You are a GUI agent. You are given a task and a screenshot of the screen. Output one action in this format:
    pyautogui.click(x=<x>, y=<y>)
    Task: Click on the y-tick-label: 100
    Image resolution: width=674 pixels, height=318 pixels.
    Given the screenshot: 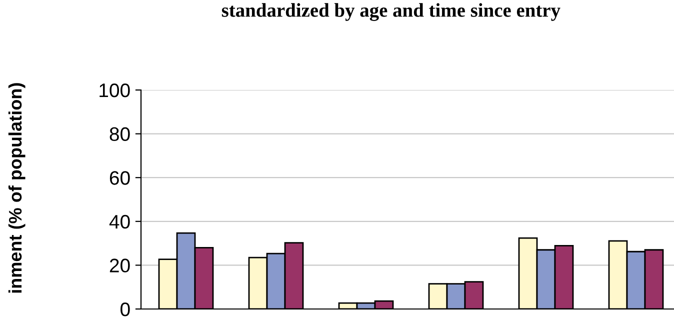 What is the action you would take?
    pyautogui.click(x=115, y=90)
    